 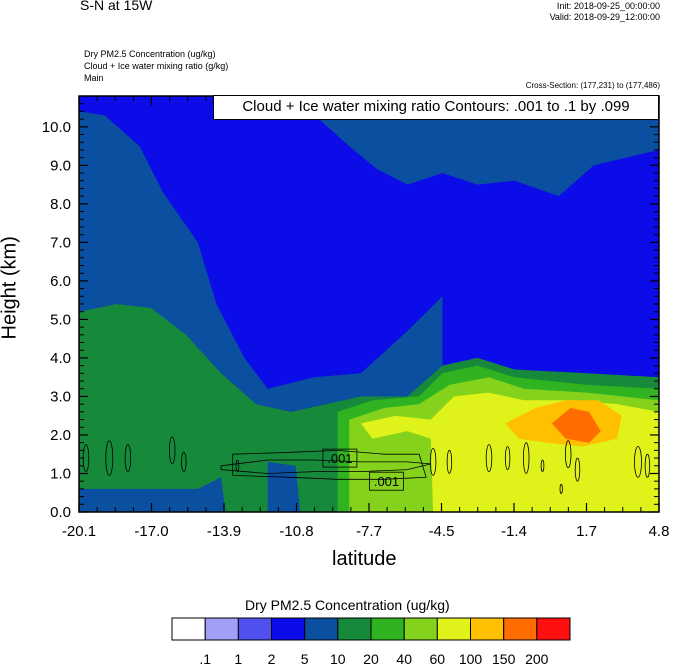 I want to click on contour-lines, so click(x=366, y=465).